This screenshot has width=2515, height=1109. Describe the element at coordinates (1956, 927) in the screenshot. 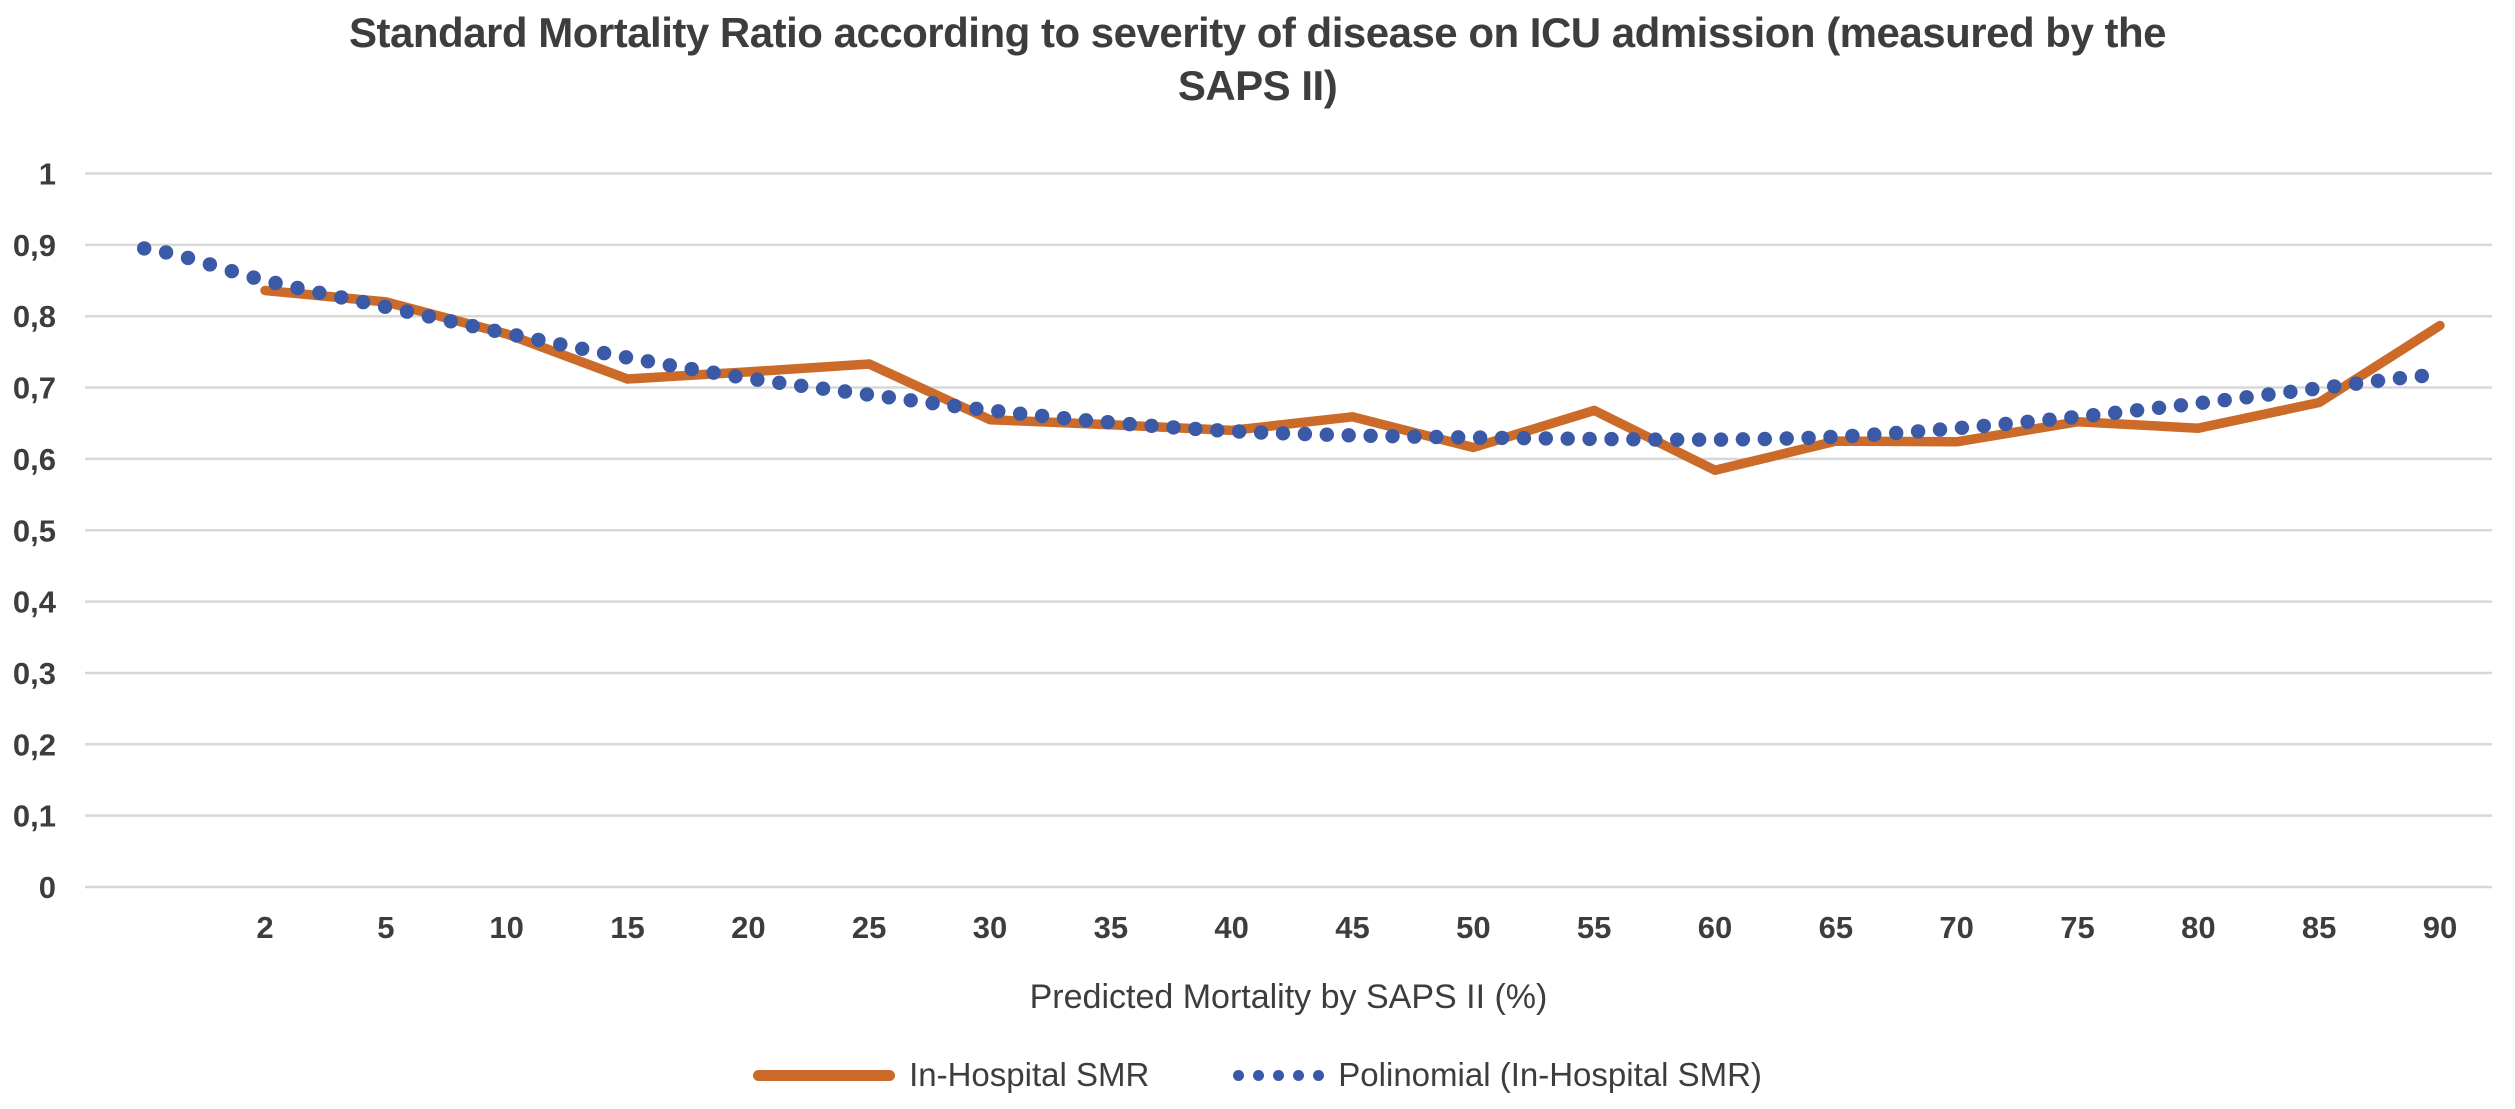

I see `x-axis-tick-label: 70` at that location.